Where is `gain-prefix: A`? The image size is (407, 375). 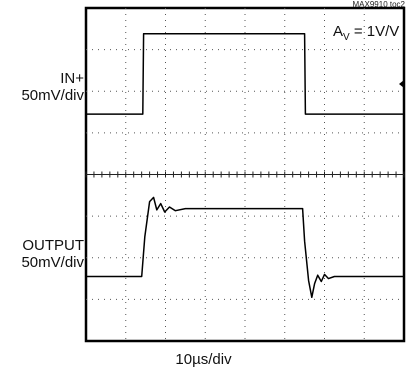 gain-prefix: A is located at coordinates (338, 31).